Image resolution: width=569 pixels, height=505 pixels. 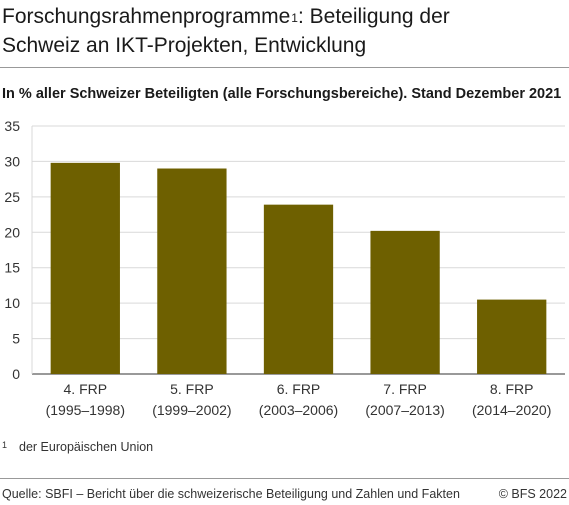 What do you see at coordinates (192, 389) in the screenshot?
I see `x-tick-label: 5. FRP` at bounding box center [192, 389].